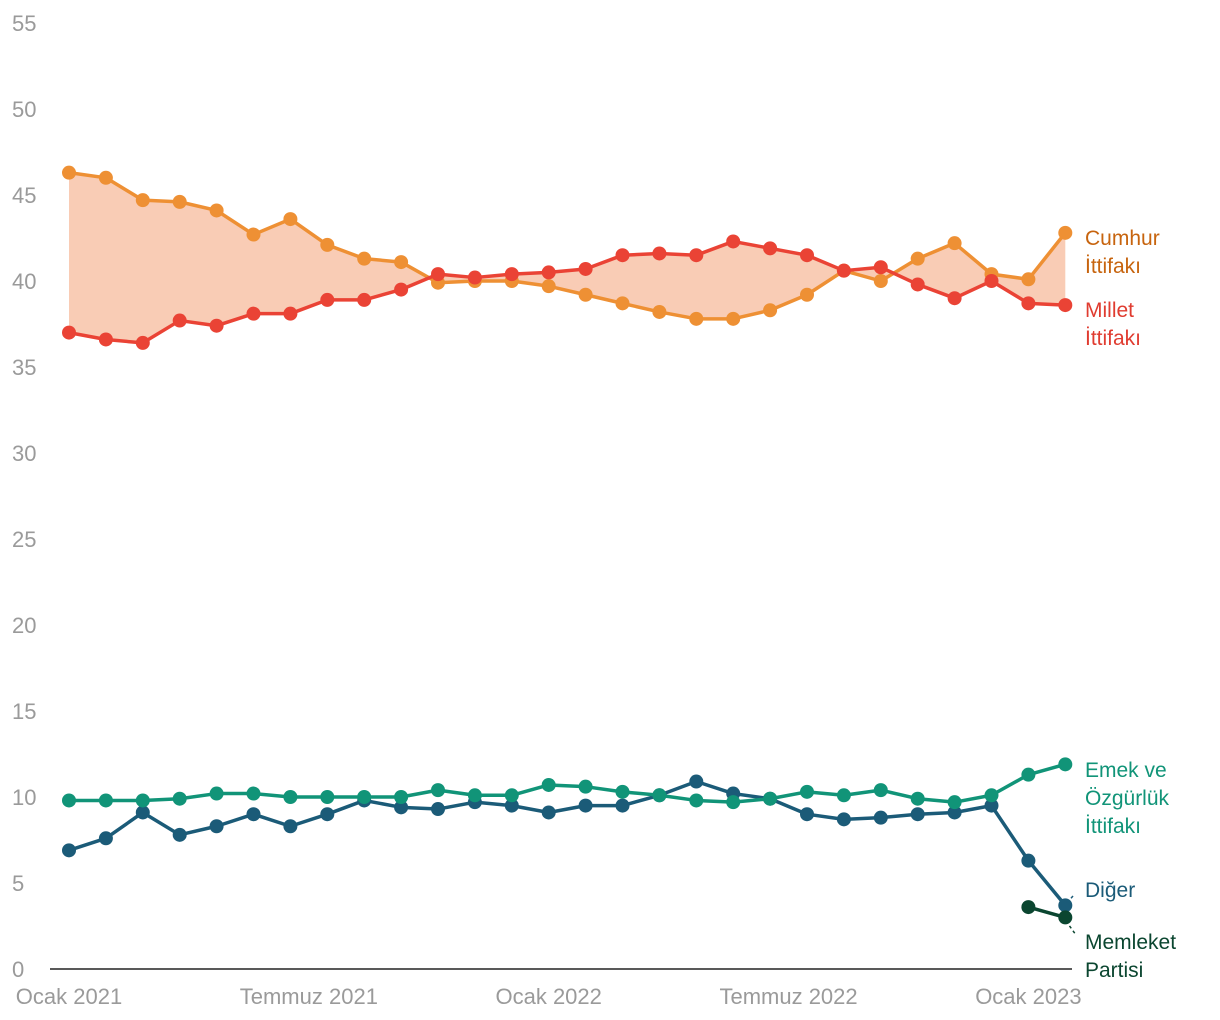 The width and height of the screenshot is (1220, 1020). I want to click on series-line-cumhur-ittifaki, so click(567, 245).